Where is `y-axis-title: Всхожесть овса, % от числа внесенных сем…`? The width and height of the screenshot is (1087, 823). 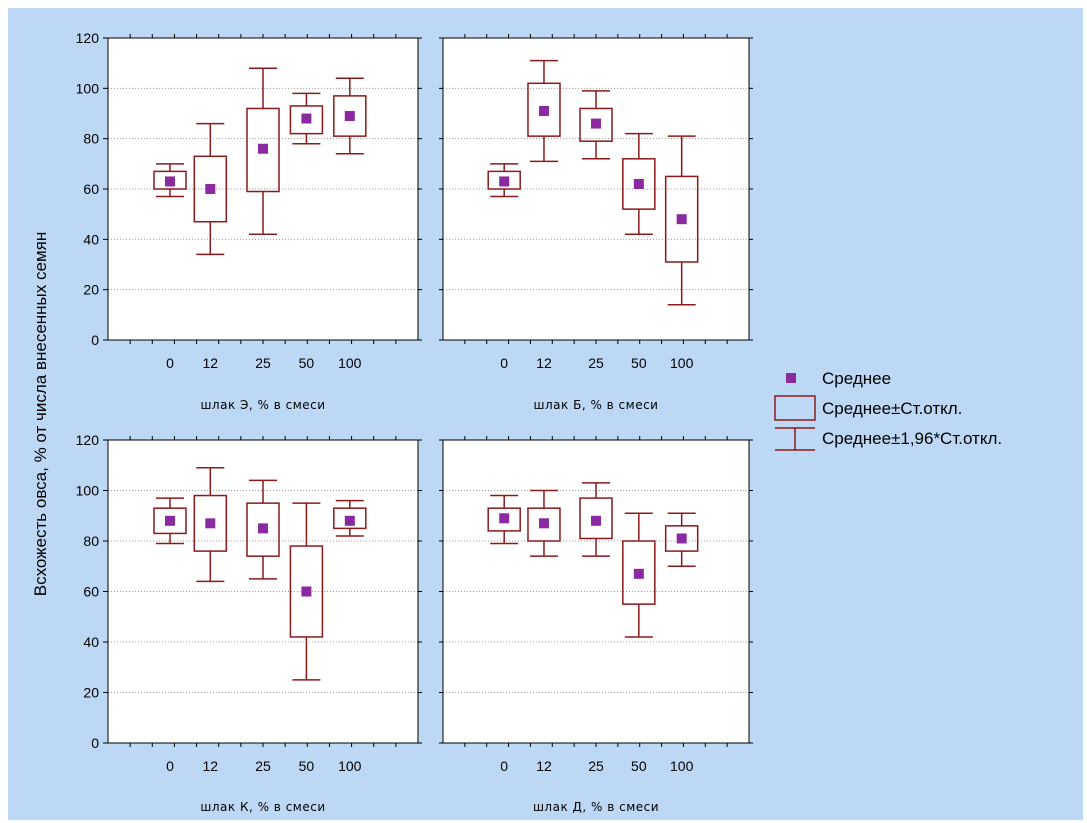
y-axis-title: Всхожесть овса, % от числа внесенных сем… is located at coordinates (40, 414).